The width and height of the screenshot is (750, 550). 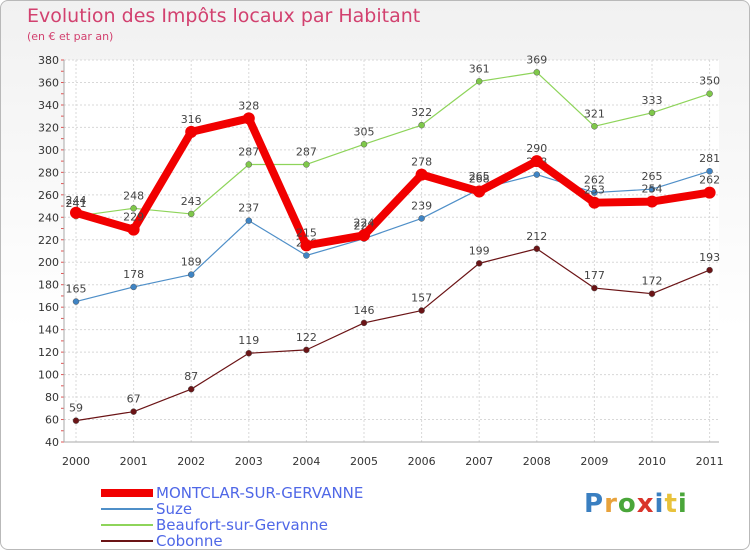 I want to click on data-label-beaufort-sur-gervanne: 321, so click(x=594, y=113).